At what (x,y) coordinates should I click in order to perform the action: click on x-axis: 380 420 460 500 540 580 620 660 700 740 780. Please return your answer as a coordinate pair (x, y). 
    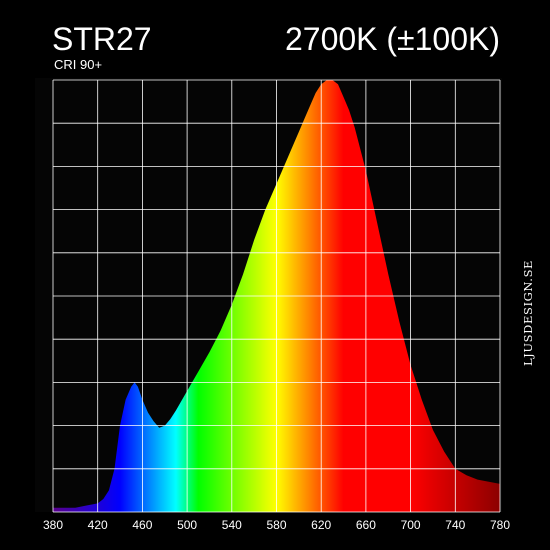
    Looking at the image, I should click on (276, 525).